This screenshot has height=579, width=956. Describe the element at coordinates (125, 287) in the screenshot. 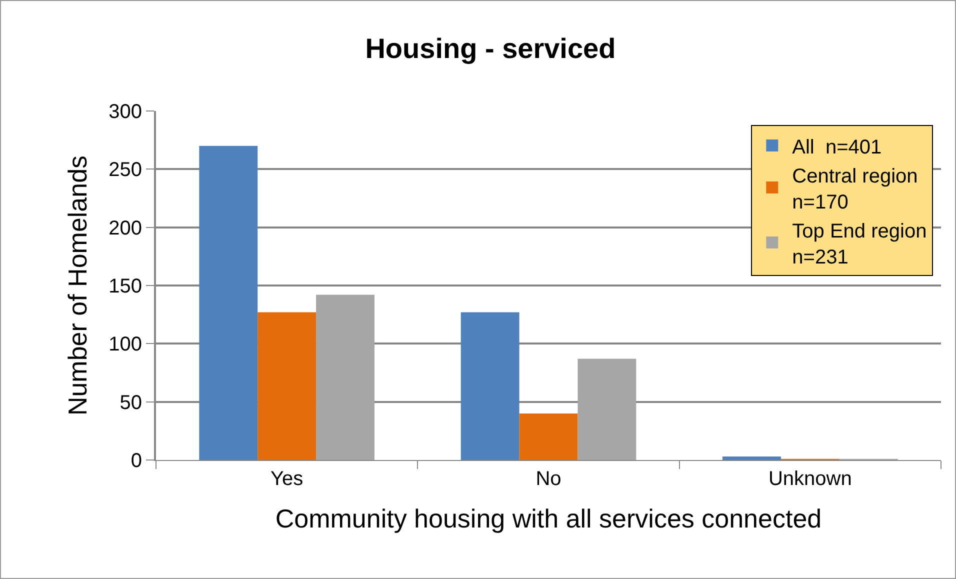

I see `y-tick-label: 150` at that location.